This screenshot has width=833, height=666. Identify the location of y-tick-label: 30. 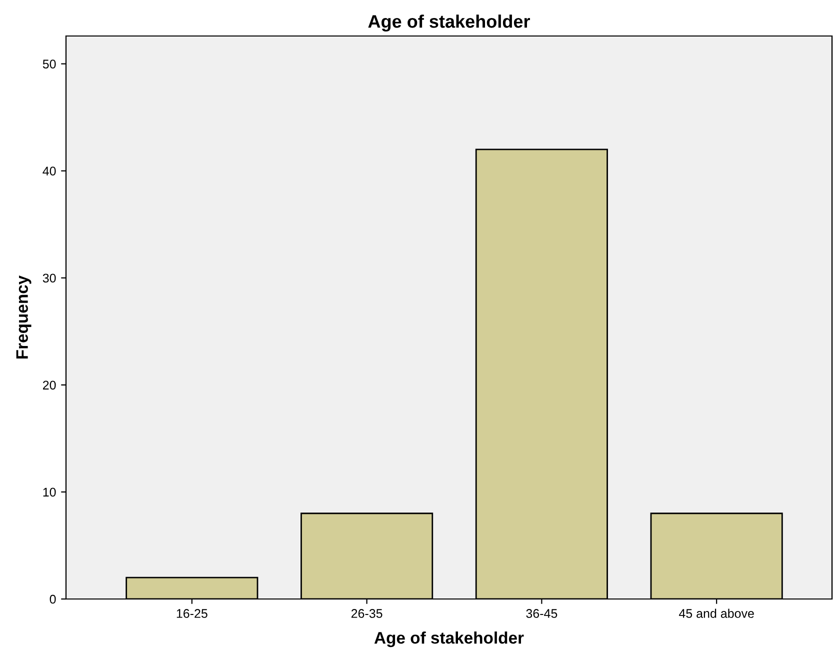
(49, 278).